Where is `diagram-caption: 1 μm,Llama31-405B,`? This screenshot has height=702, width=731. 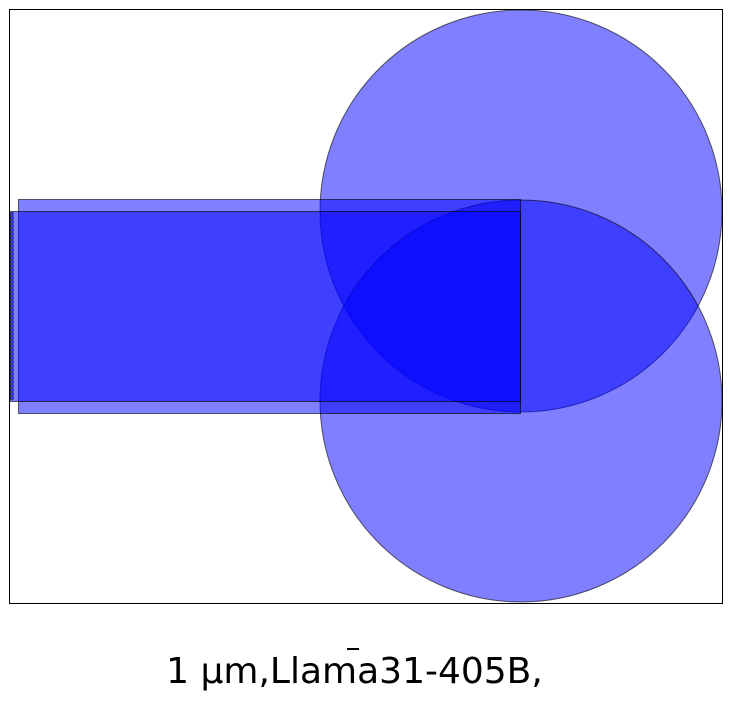
diagram-caption: 1 μm,Llama31-405B, is located at coordinates (354, 671).